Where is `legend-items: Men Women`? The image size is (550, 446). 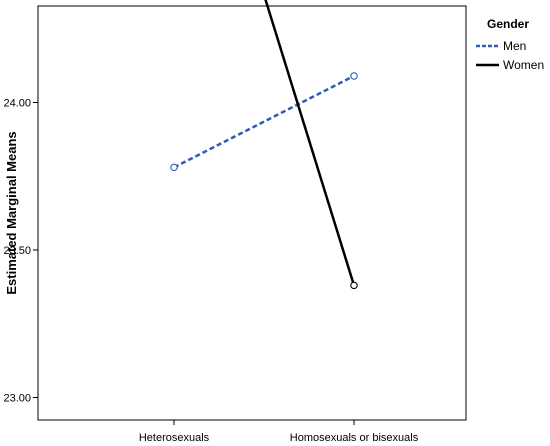 legend-items: Men Women is located at coordinates (510, 55).